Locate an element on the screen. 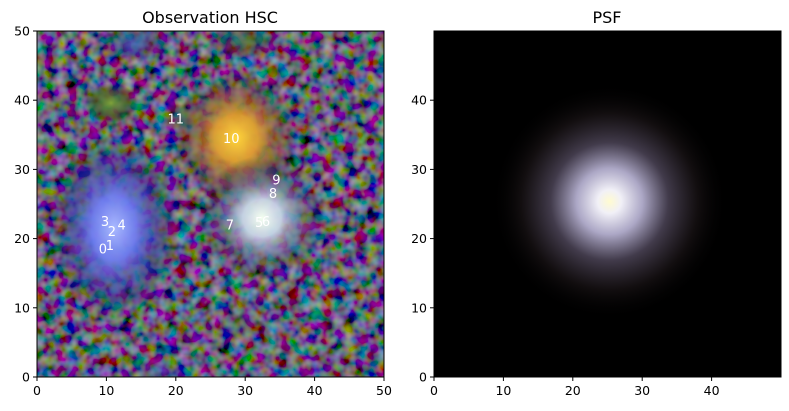 This screenshot has width=789, height=411. source-label: 8 is located at coordinates (273, 194).